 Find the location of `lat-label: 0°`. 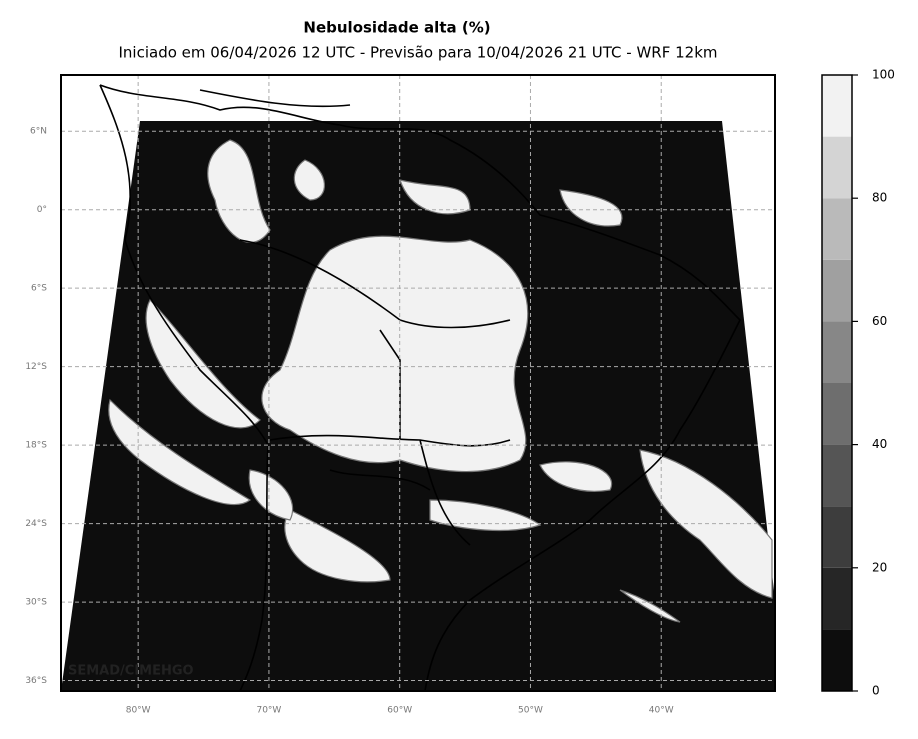

lat-label: 0° is located at coordinates (42, 210).